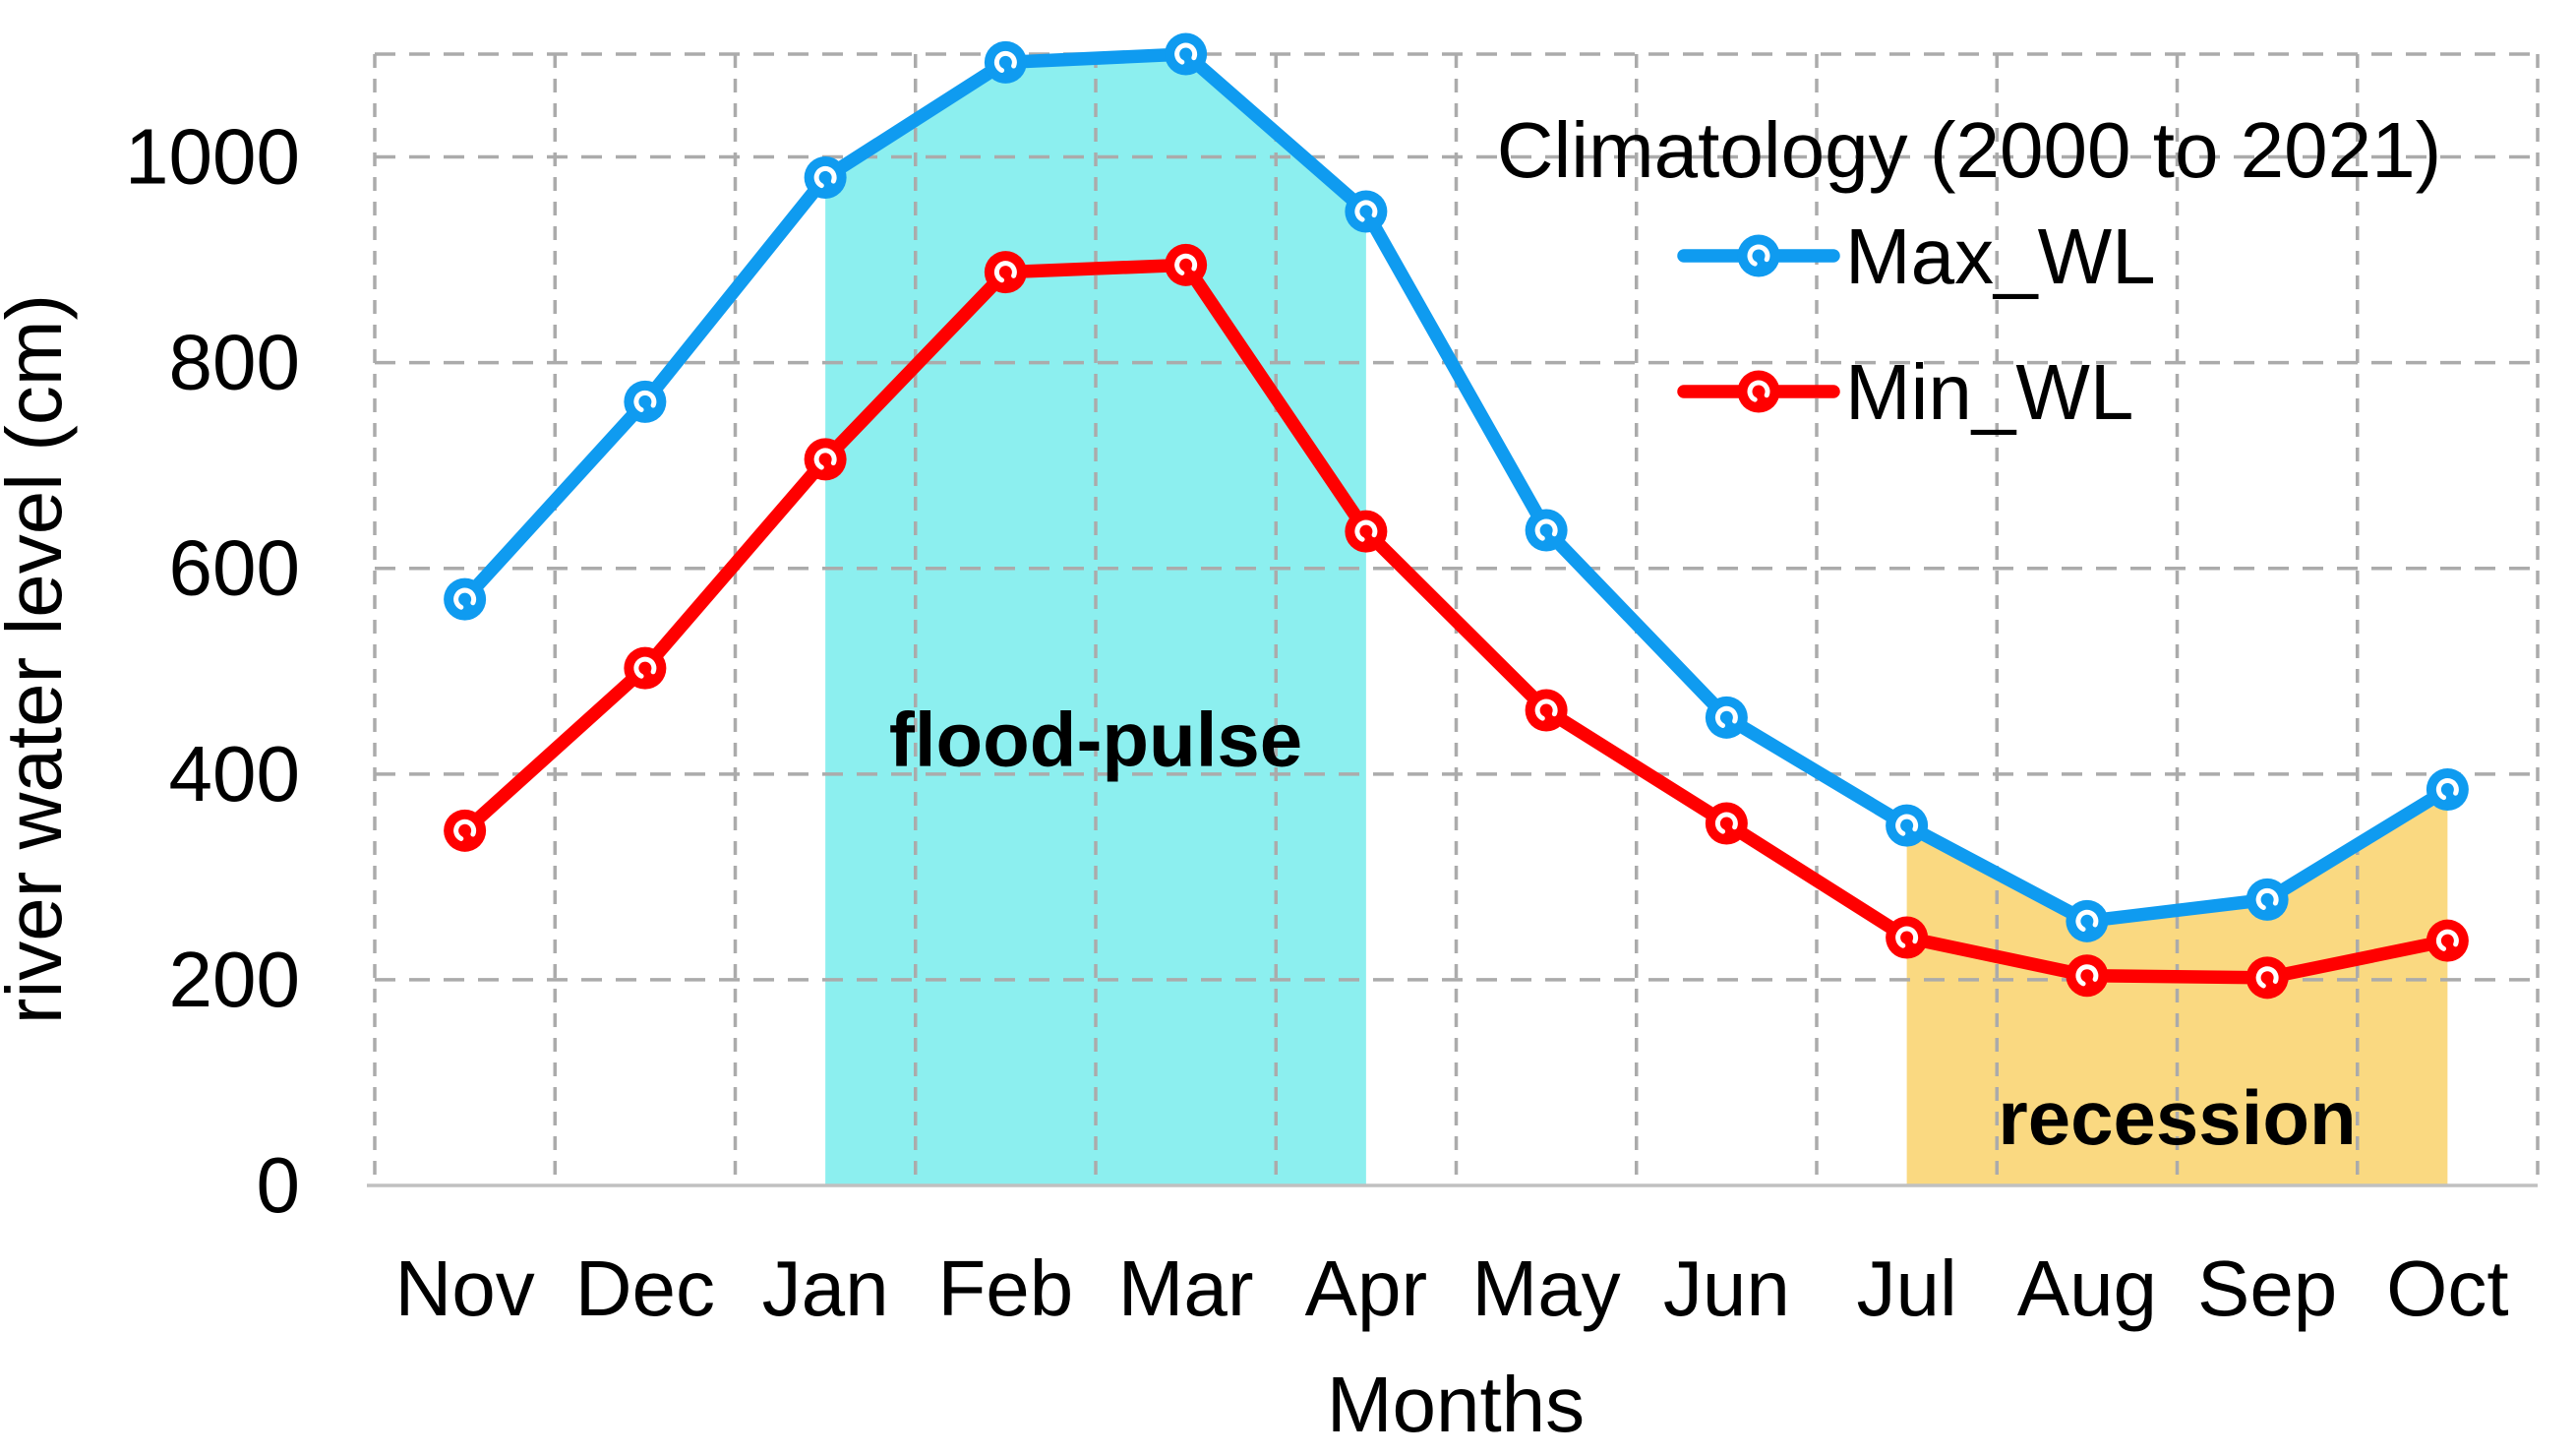 The width and height of the screenshot is (2576, 1456). I want to click on legend-entry-min-wl: Min_WL, so click(1905, 392).